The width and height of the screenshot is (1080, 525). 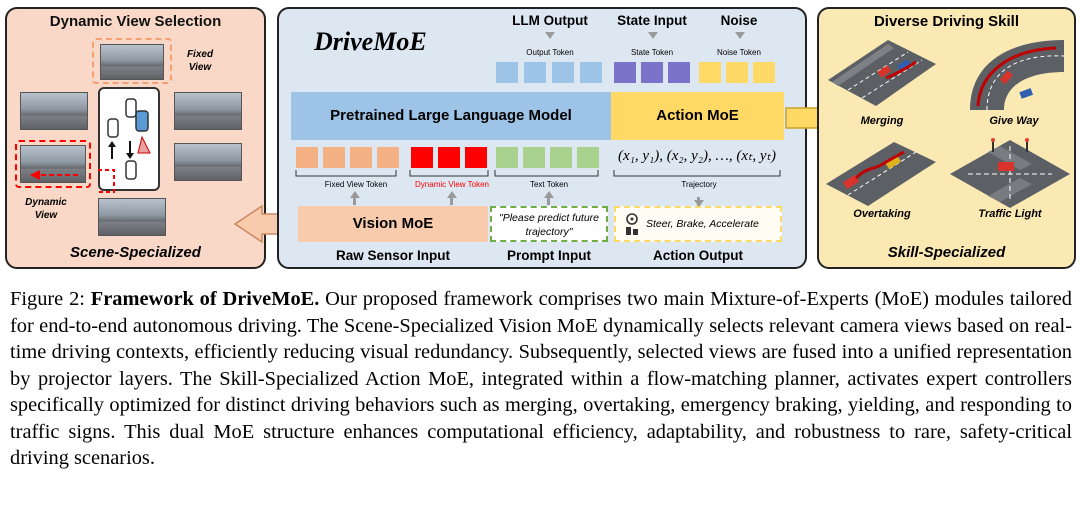 I want to click on fixed-view-token-label: Fixed View Token, so click(x=356, y=184).